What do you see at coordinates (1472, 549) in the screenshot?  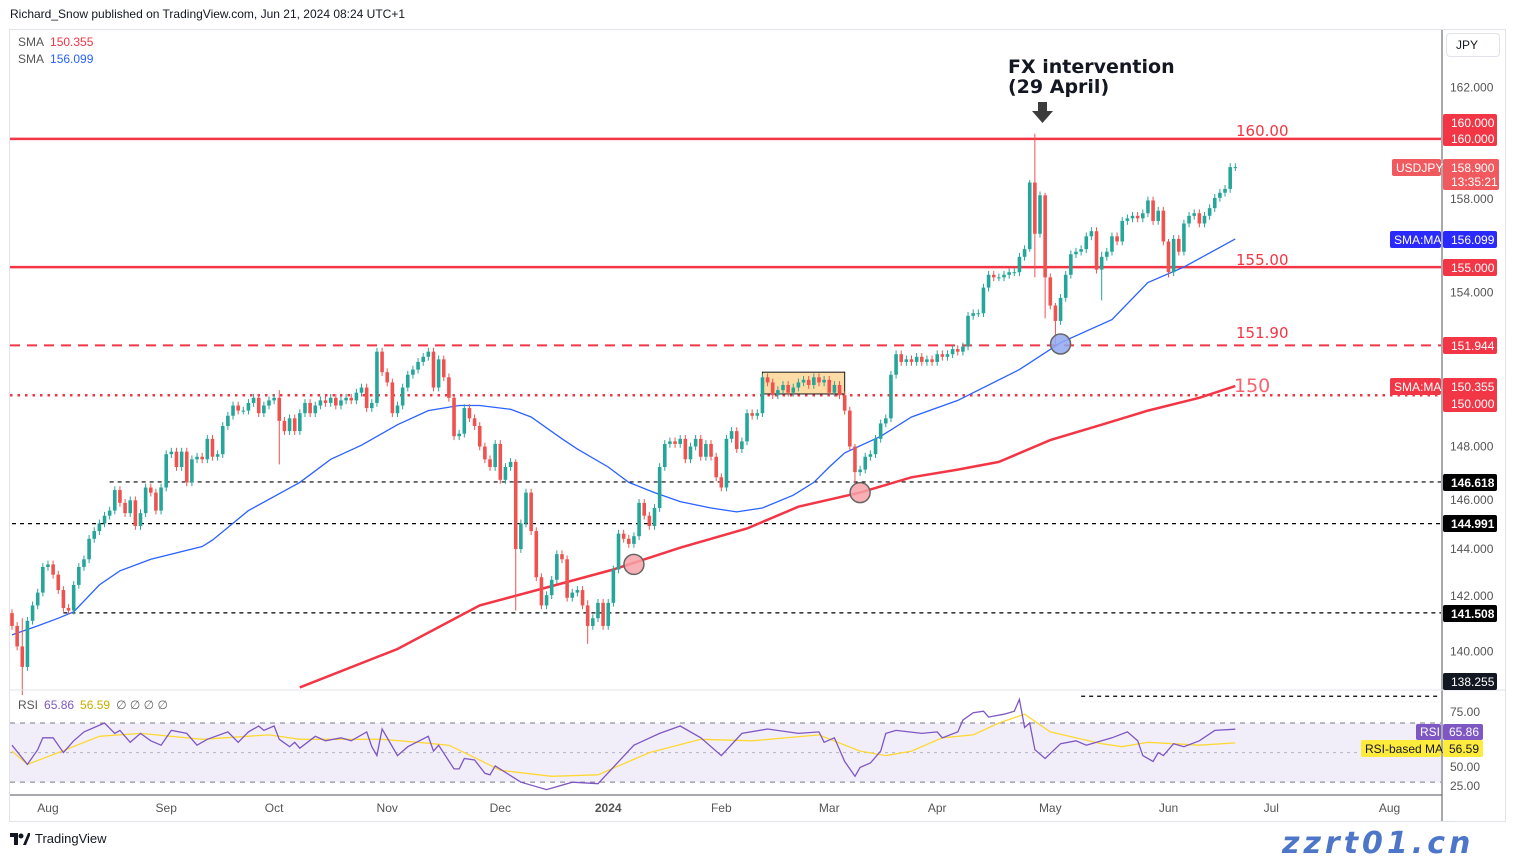 I see `price-tick-label: 144.000` at bounding box center [1472, 549].